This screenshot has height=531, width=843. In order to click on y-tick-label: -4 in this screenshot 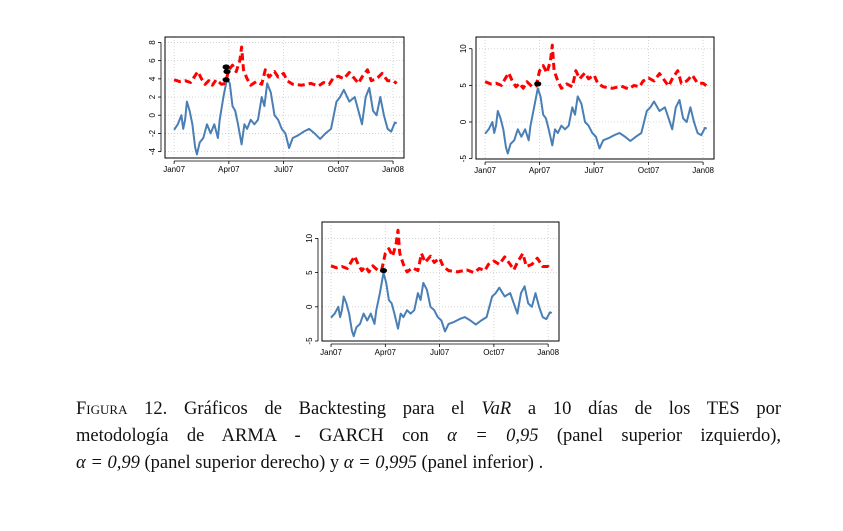, I will do `click(152, 152)`.